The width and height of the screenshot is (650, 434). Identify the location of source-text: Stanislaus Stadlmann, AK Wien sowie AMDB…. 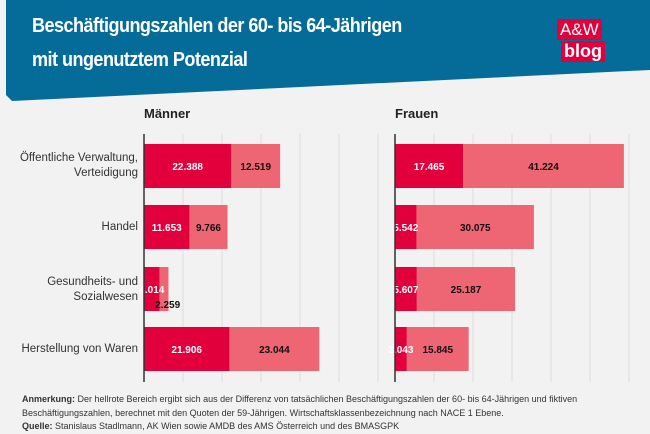
(226, 426).